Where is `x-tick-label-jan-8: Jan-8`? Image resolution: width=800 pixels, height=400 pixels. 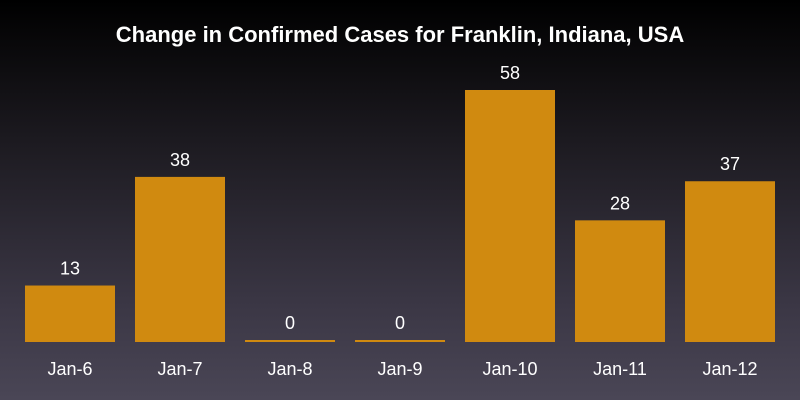
x-tick-label-jan-8: Jan-8 is located at coordinates (289, 369).